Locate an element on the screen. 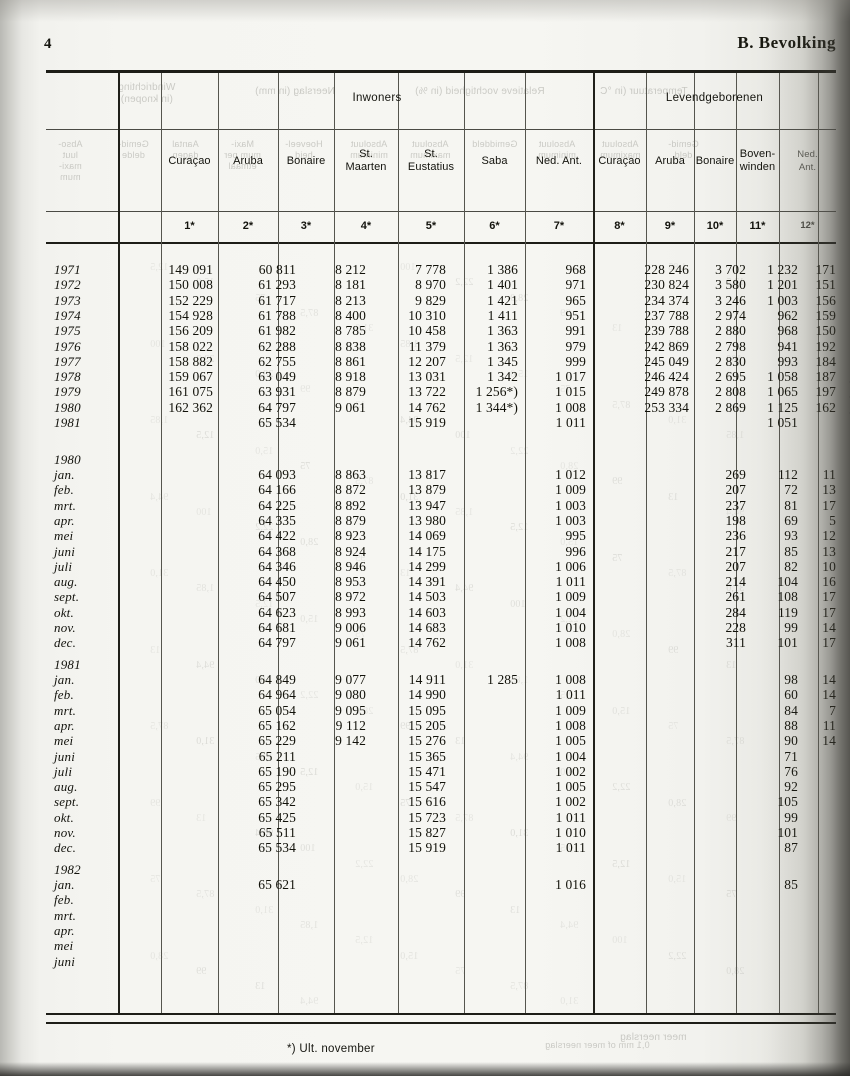 The width and height of the screenshot is (850, 1076). row-label: 1980 is located at coordinates (67, 407).